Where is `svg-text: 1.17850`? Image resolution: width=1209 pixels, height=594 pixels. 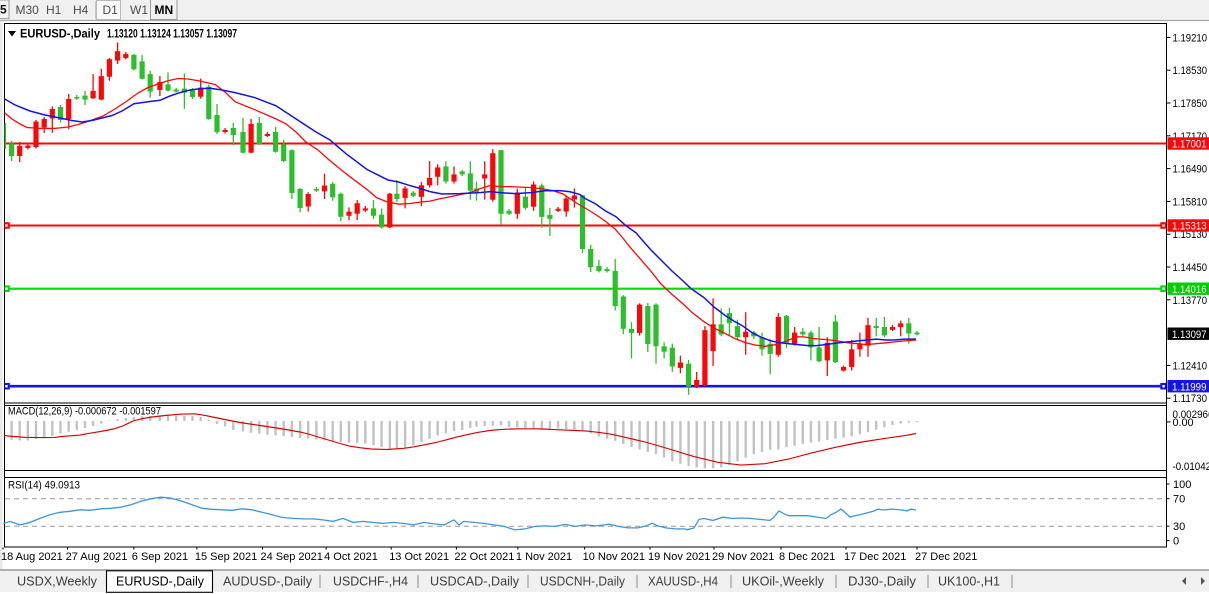
svg-text: 1.17850 is located at coordinates (1190, 104).